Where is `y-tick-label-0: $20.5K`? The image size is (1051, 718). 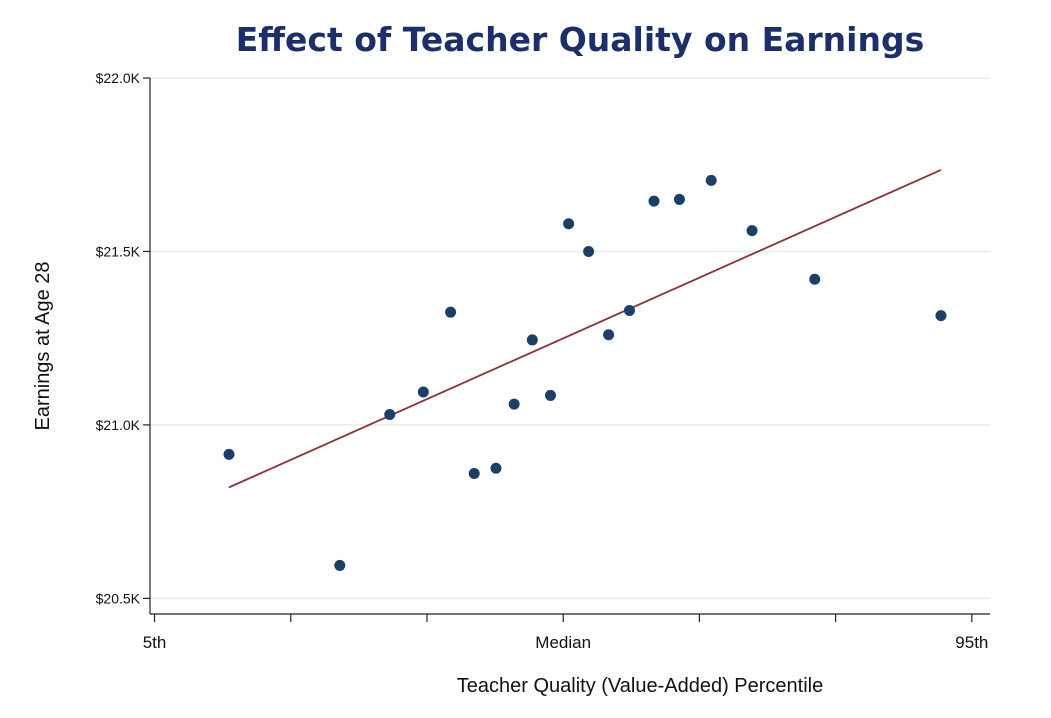
y-tick-label-0: $20.5K is located at coordinates (118, 598).